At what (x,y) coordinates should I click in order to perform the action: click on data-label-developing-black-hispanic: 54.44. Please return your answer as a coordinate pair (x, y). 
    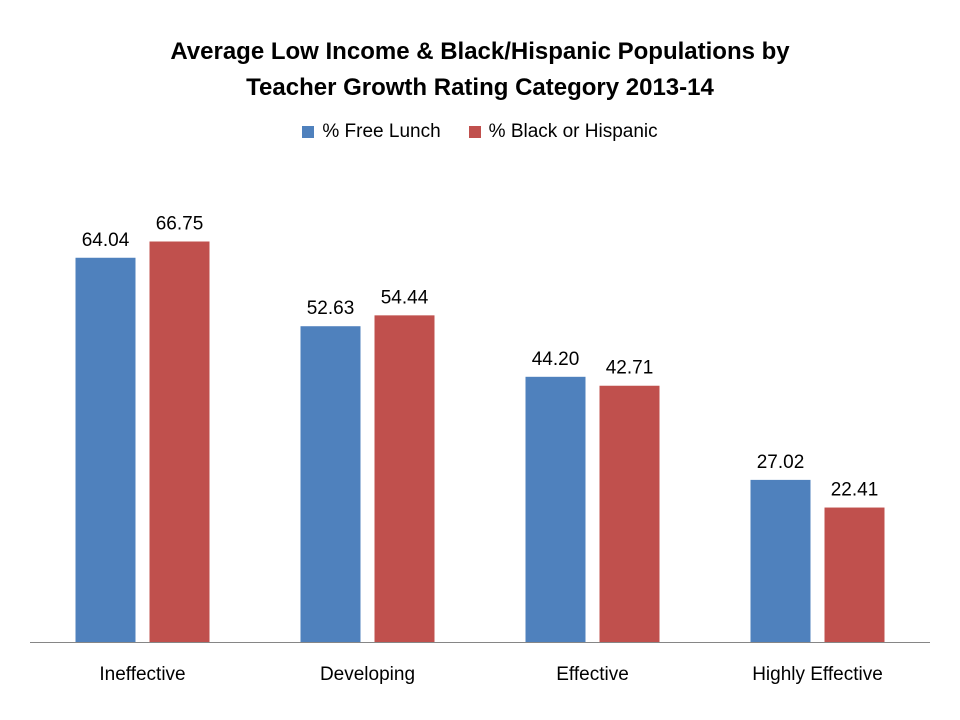
    Looking at the image, I should click on (405, 297).